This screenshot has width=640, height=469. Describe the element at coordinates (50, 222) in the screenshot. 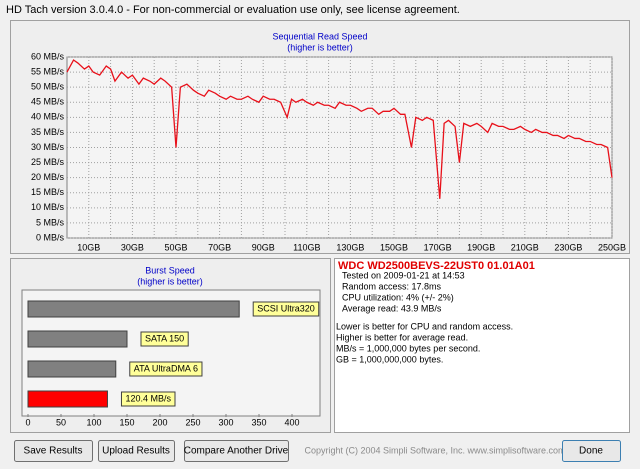

I see `y-tick-label: 5 MB/s` at that location.